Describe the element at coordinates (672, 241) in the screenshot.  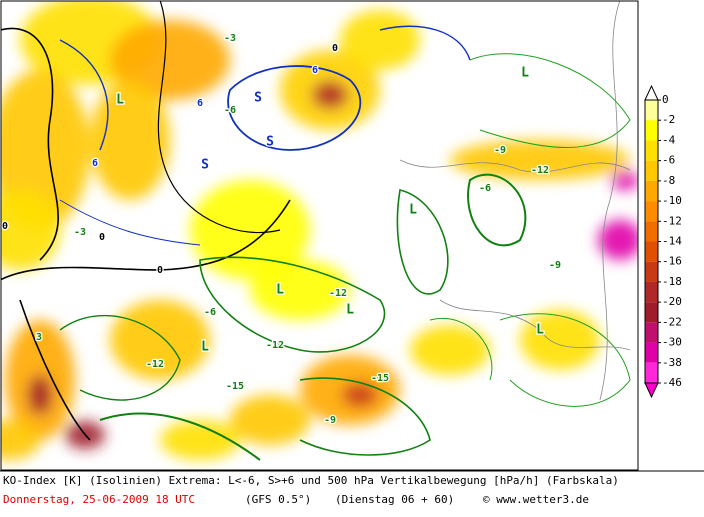
I see `colorbar-label: -14` at that location.